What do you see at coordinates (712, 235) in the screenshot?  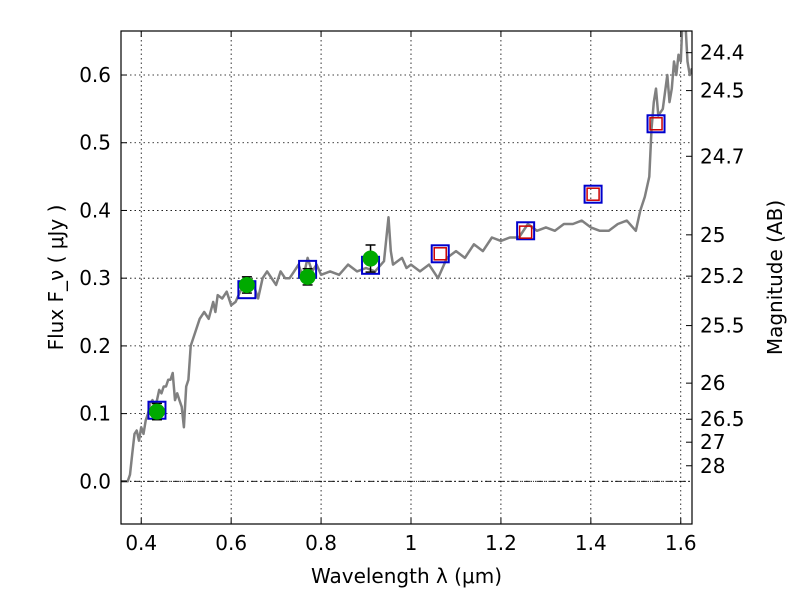 I see `y2-tick-label: 25` at bounding box center [712, 235].